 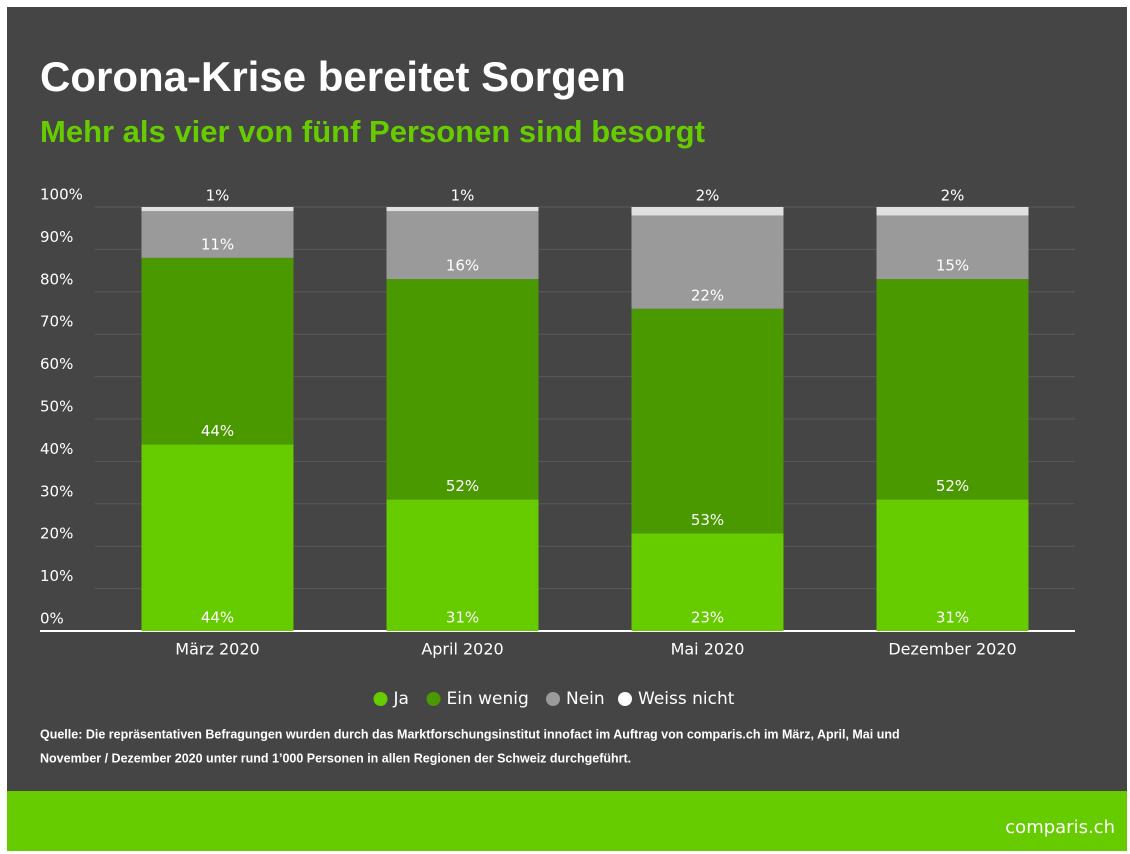 What do you see at coordinates (1060, 827) in the screenshot?
I see `brand: comparis.ch` at bounding box center [1060, 827].